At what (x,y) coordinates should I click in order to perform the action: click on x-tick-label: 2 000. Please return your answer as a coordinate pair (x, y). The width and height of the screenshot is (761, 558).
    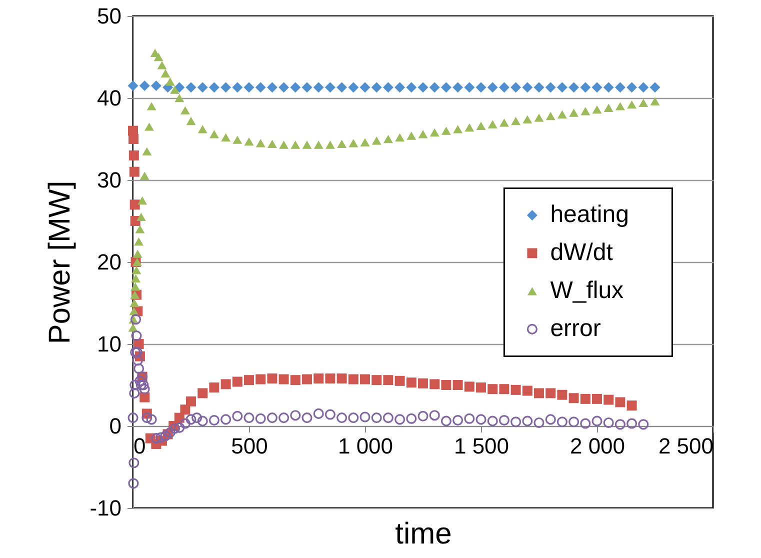
    Looking at the image, I should click on (598, 446).